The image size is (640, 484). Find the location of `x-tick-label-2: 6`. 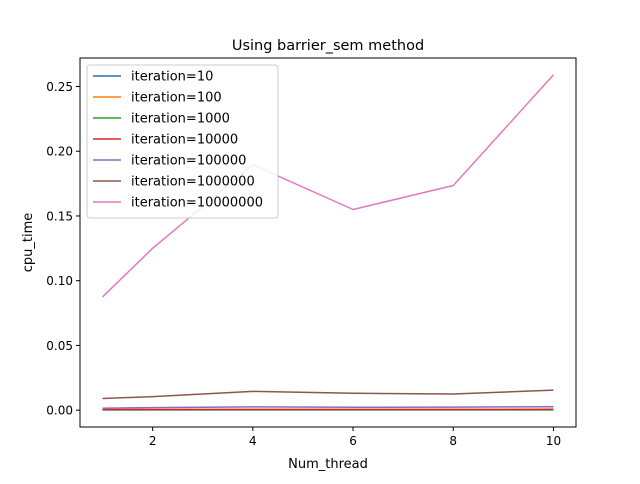

x-tick-label-2: 6 is located at coordinates (353, 441).